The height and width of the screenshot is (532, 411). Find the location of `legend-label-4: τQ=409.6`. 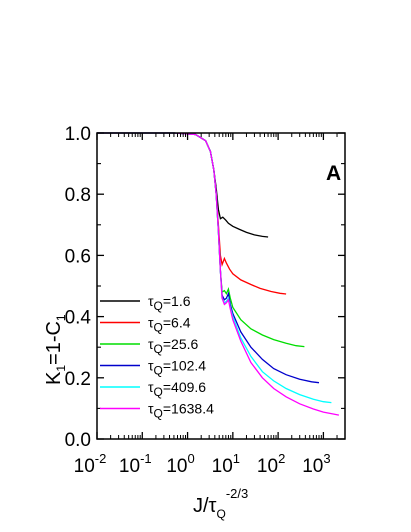

legend-label-4: τQ=409.6 is located at coordinates (177, 389).